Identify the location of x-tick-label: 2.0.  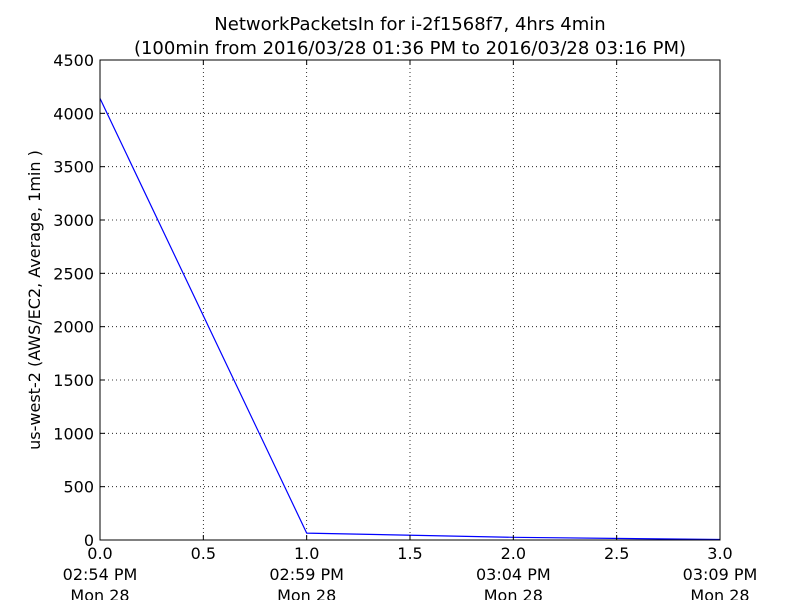
(513, 553).